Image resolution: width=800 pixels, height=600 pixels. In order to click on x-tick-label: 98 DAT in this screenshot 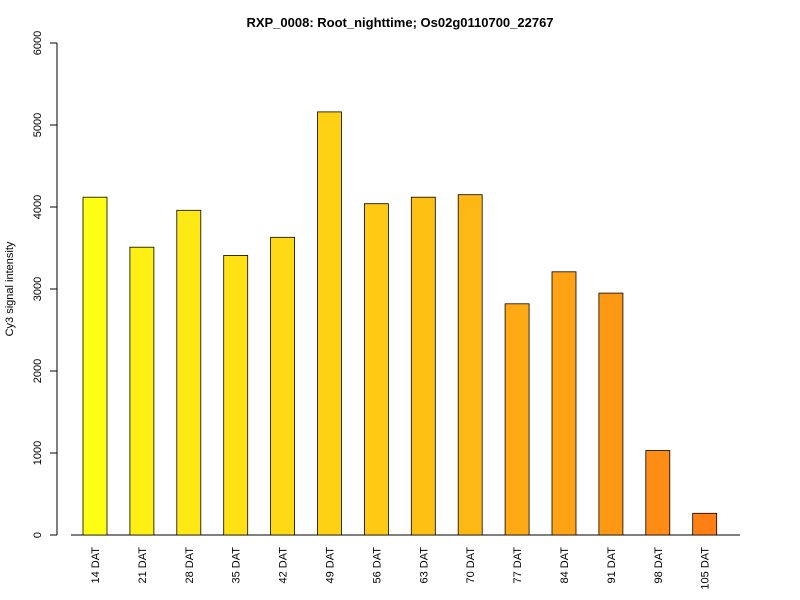, I will do `click(659, 565)`.